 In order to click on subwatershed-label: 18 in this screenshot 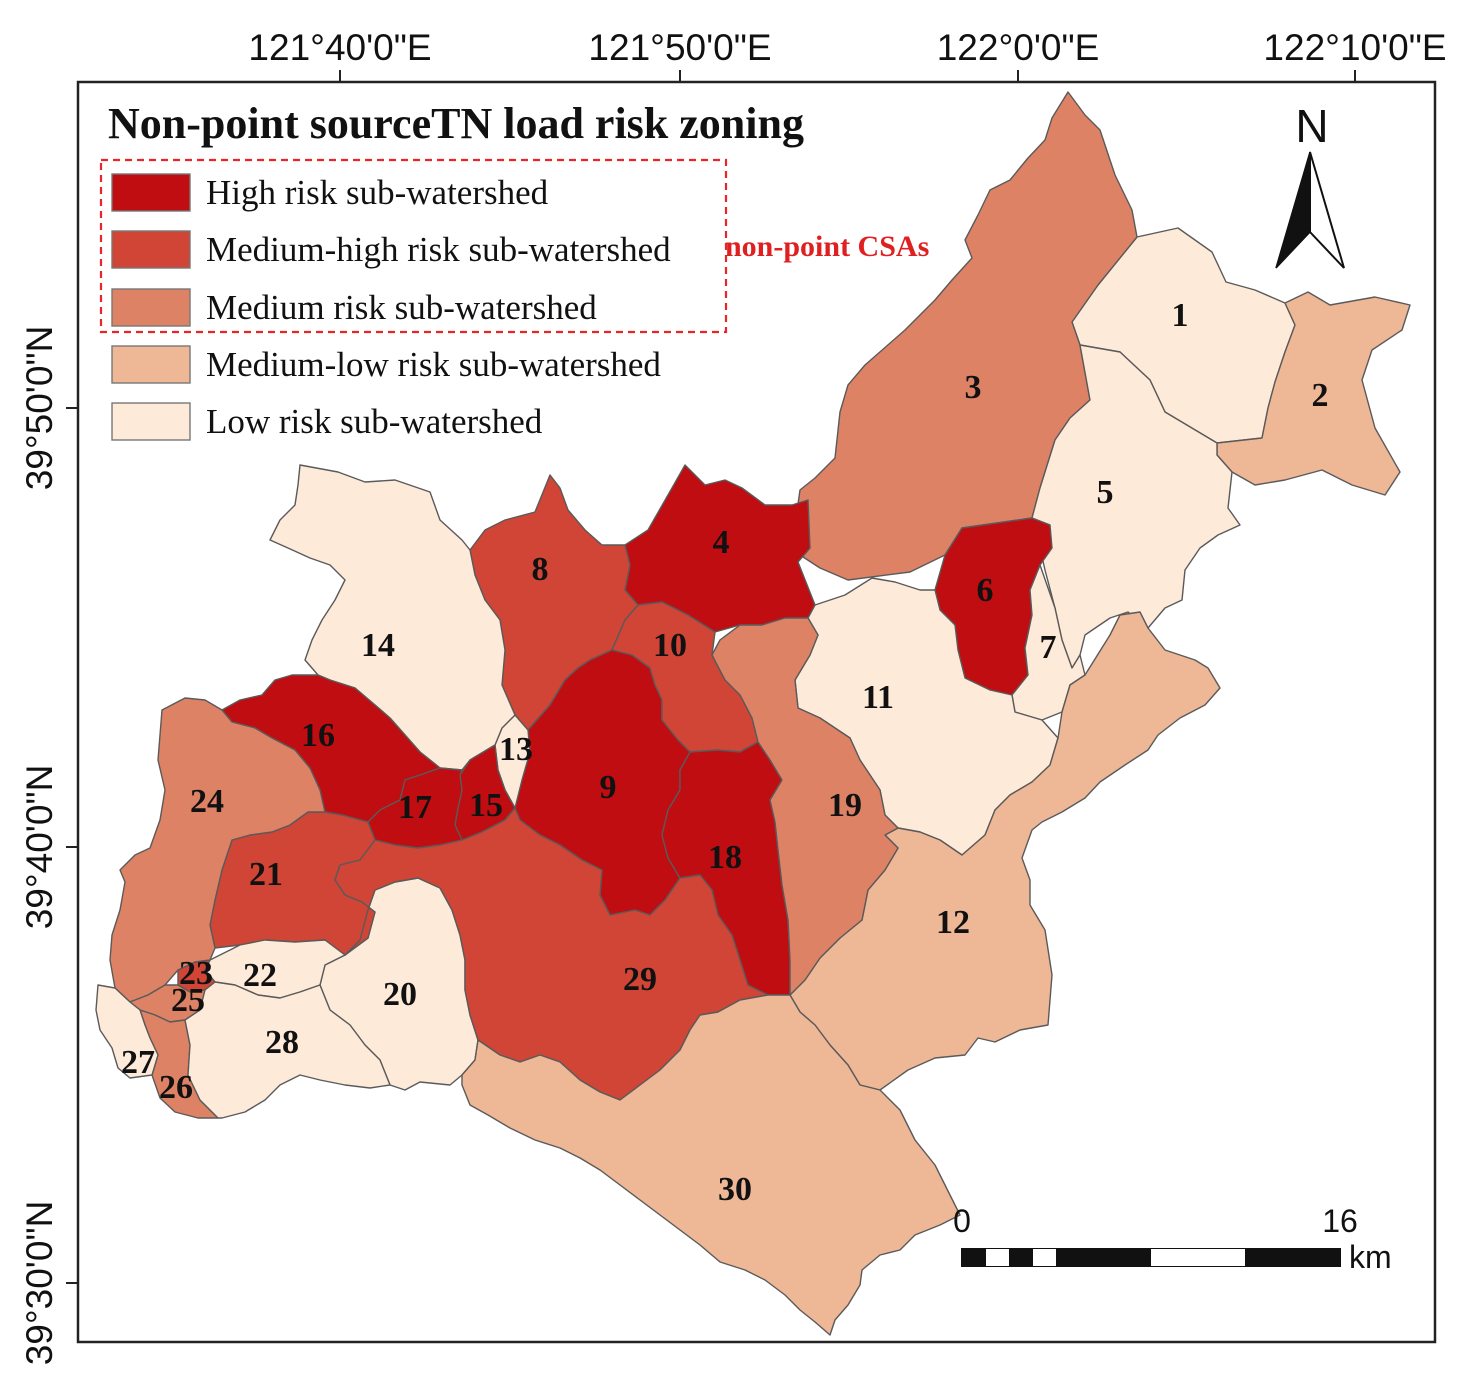, I will do `click(725, 857)`.